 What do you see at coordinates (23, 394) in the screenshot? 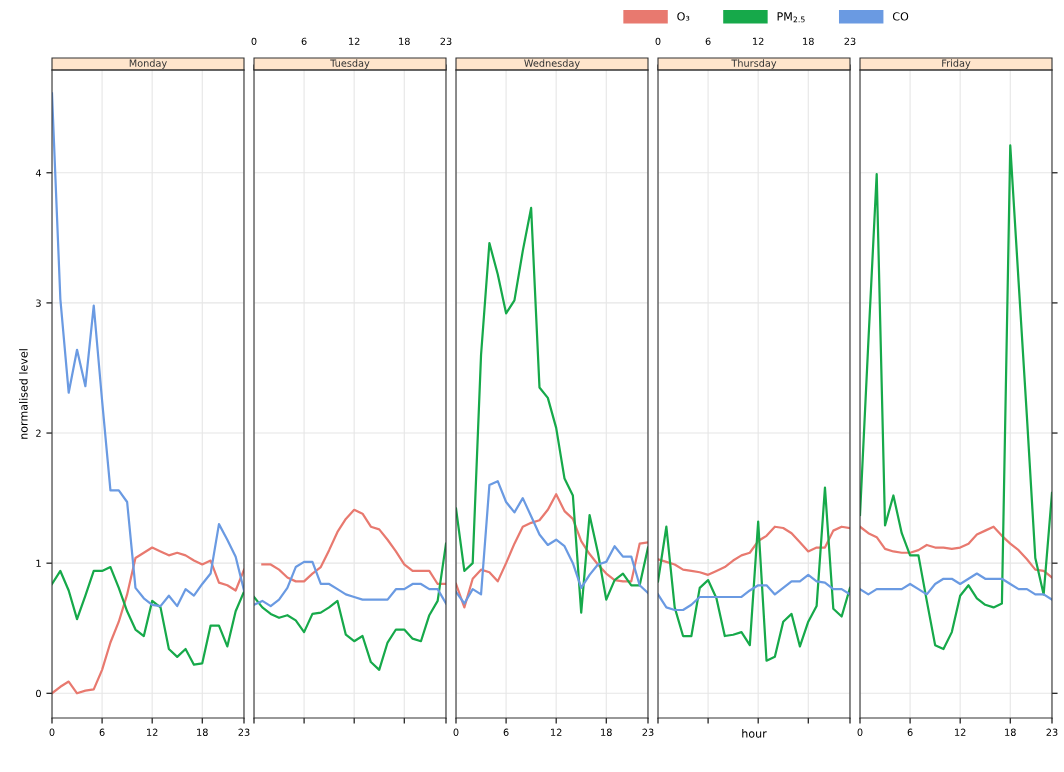
I see `y-axis-title: normalised level` at bounding box center [23, 394].